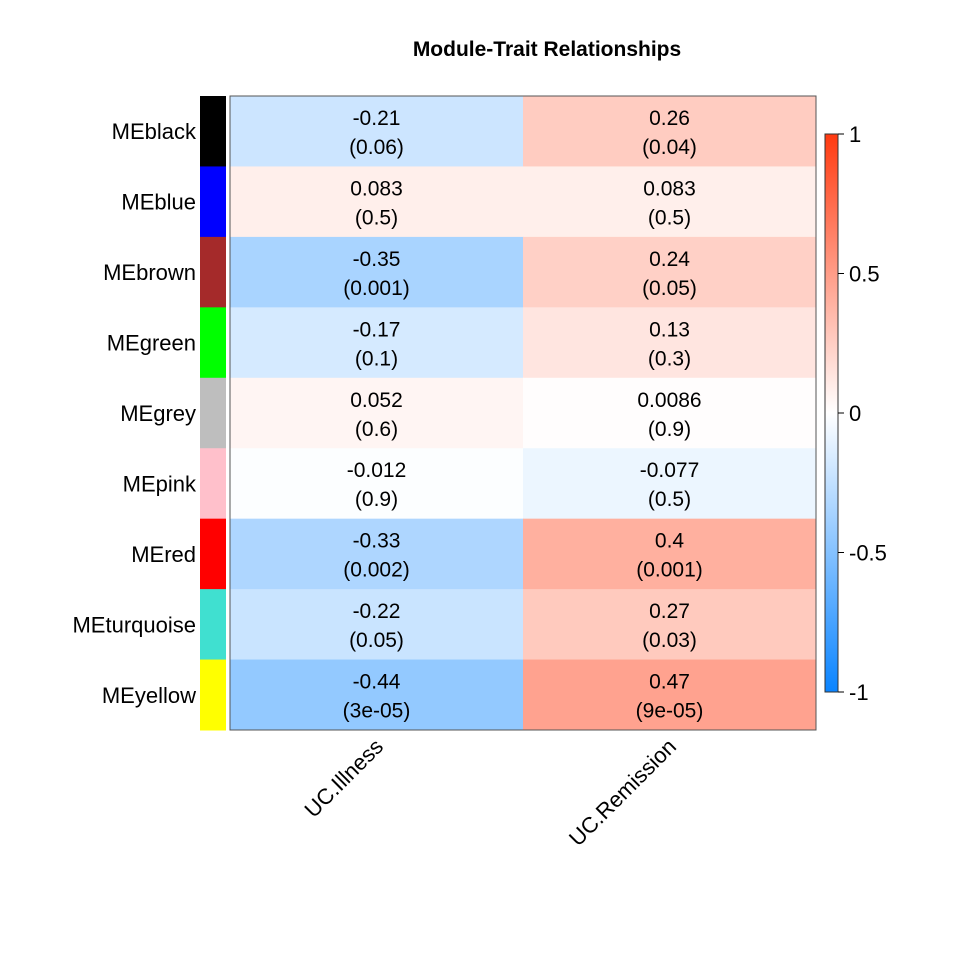  I want to click on cell-correlation-label: 0.26, so click(669, 118).